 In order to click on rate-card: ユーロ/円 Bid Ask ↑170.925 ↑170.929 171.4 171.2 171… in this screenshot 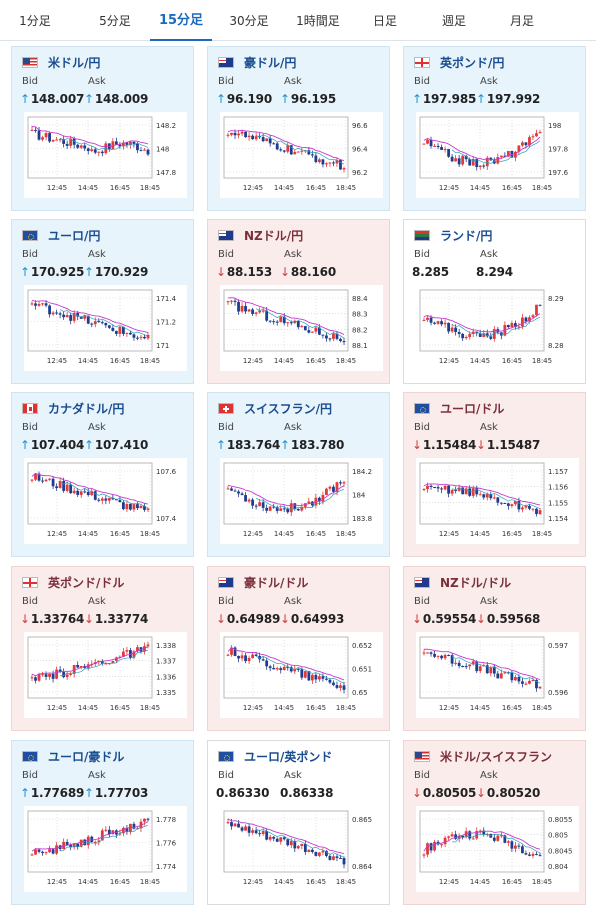, I will do `click(102, 301)`.